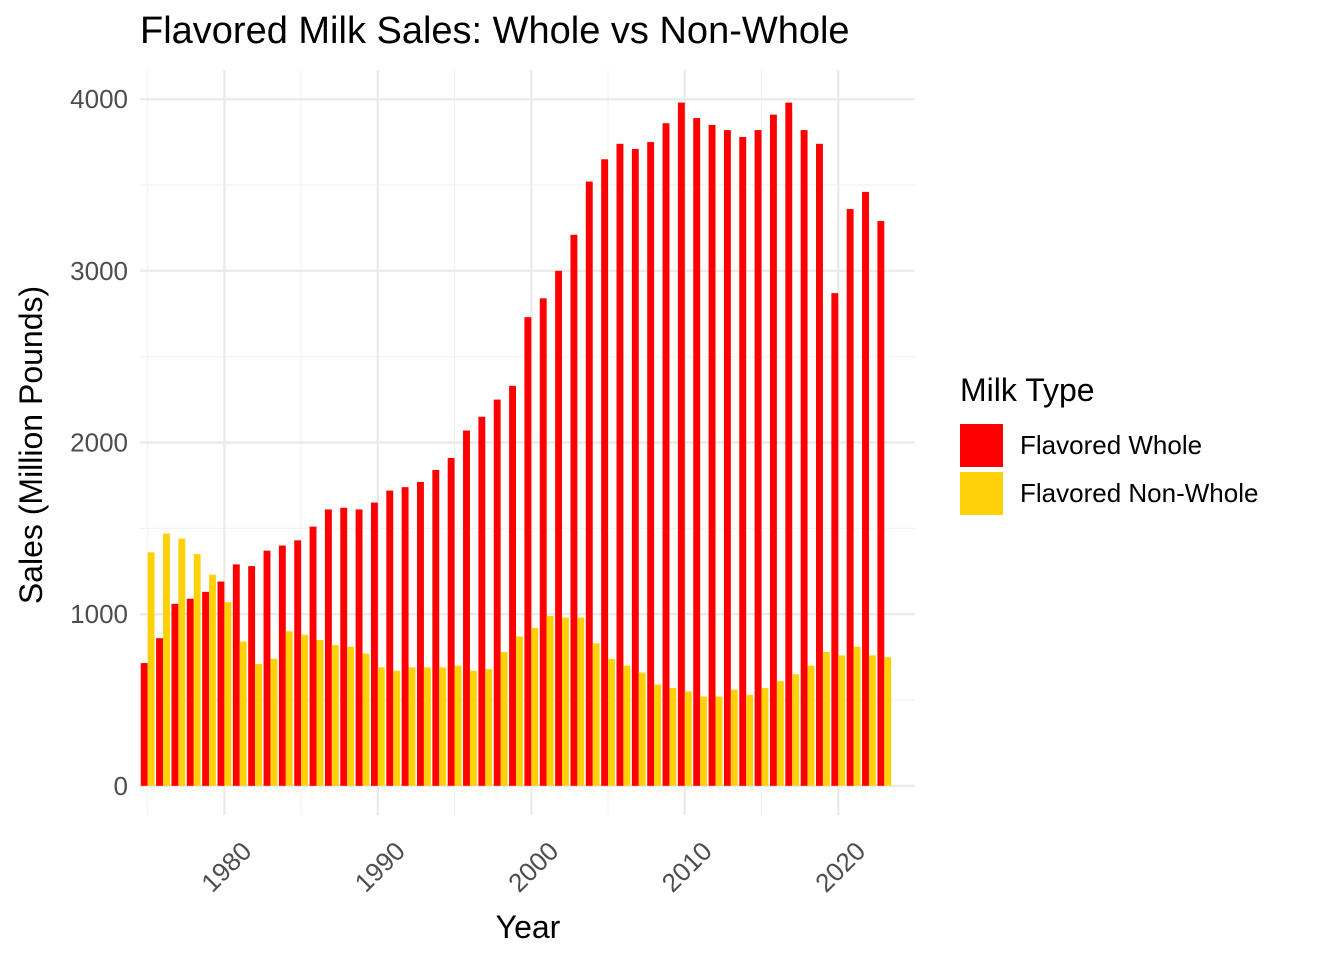 The height and width of the screenshot is (960, 1344). What do you see at coordinates (796, 730) in the screenshot?
I see `bar-flavored-non-whole-2017` at bounding box center [796, 730].